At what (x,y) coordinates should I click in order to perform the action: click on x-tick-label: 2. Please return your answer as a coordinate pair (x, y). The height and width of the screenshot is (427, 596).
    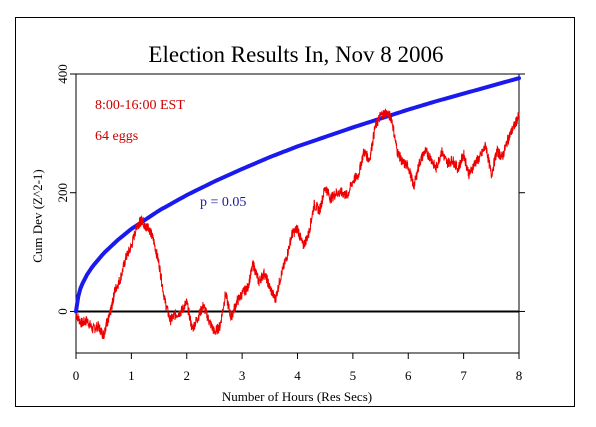
    Looking at the image, I should click on (187, 375).